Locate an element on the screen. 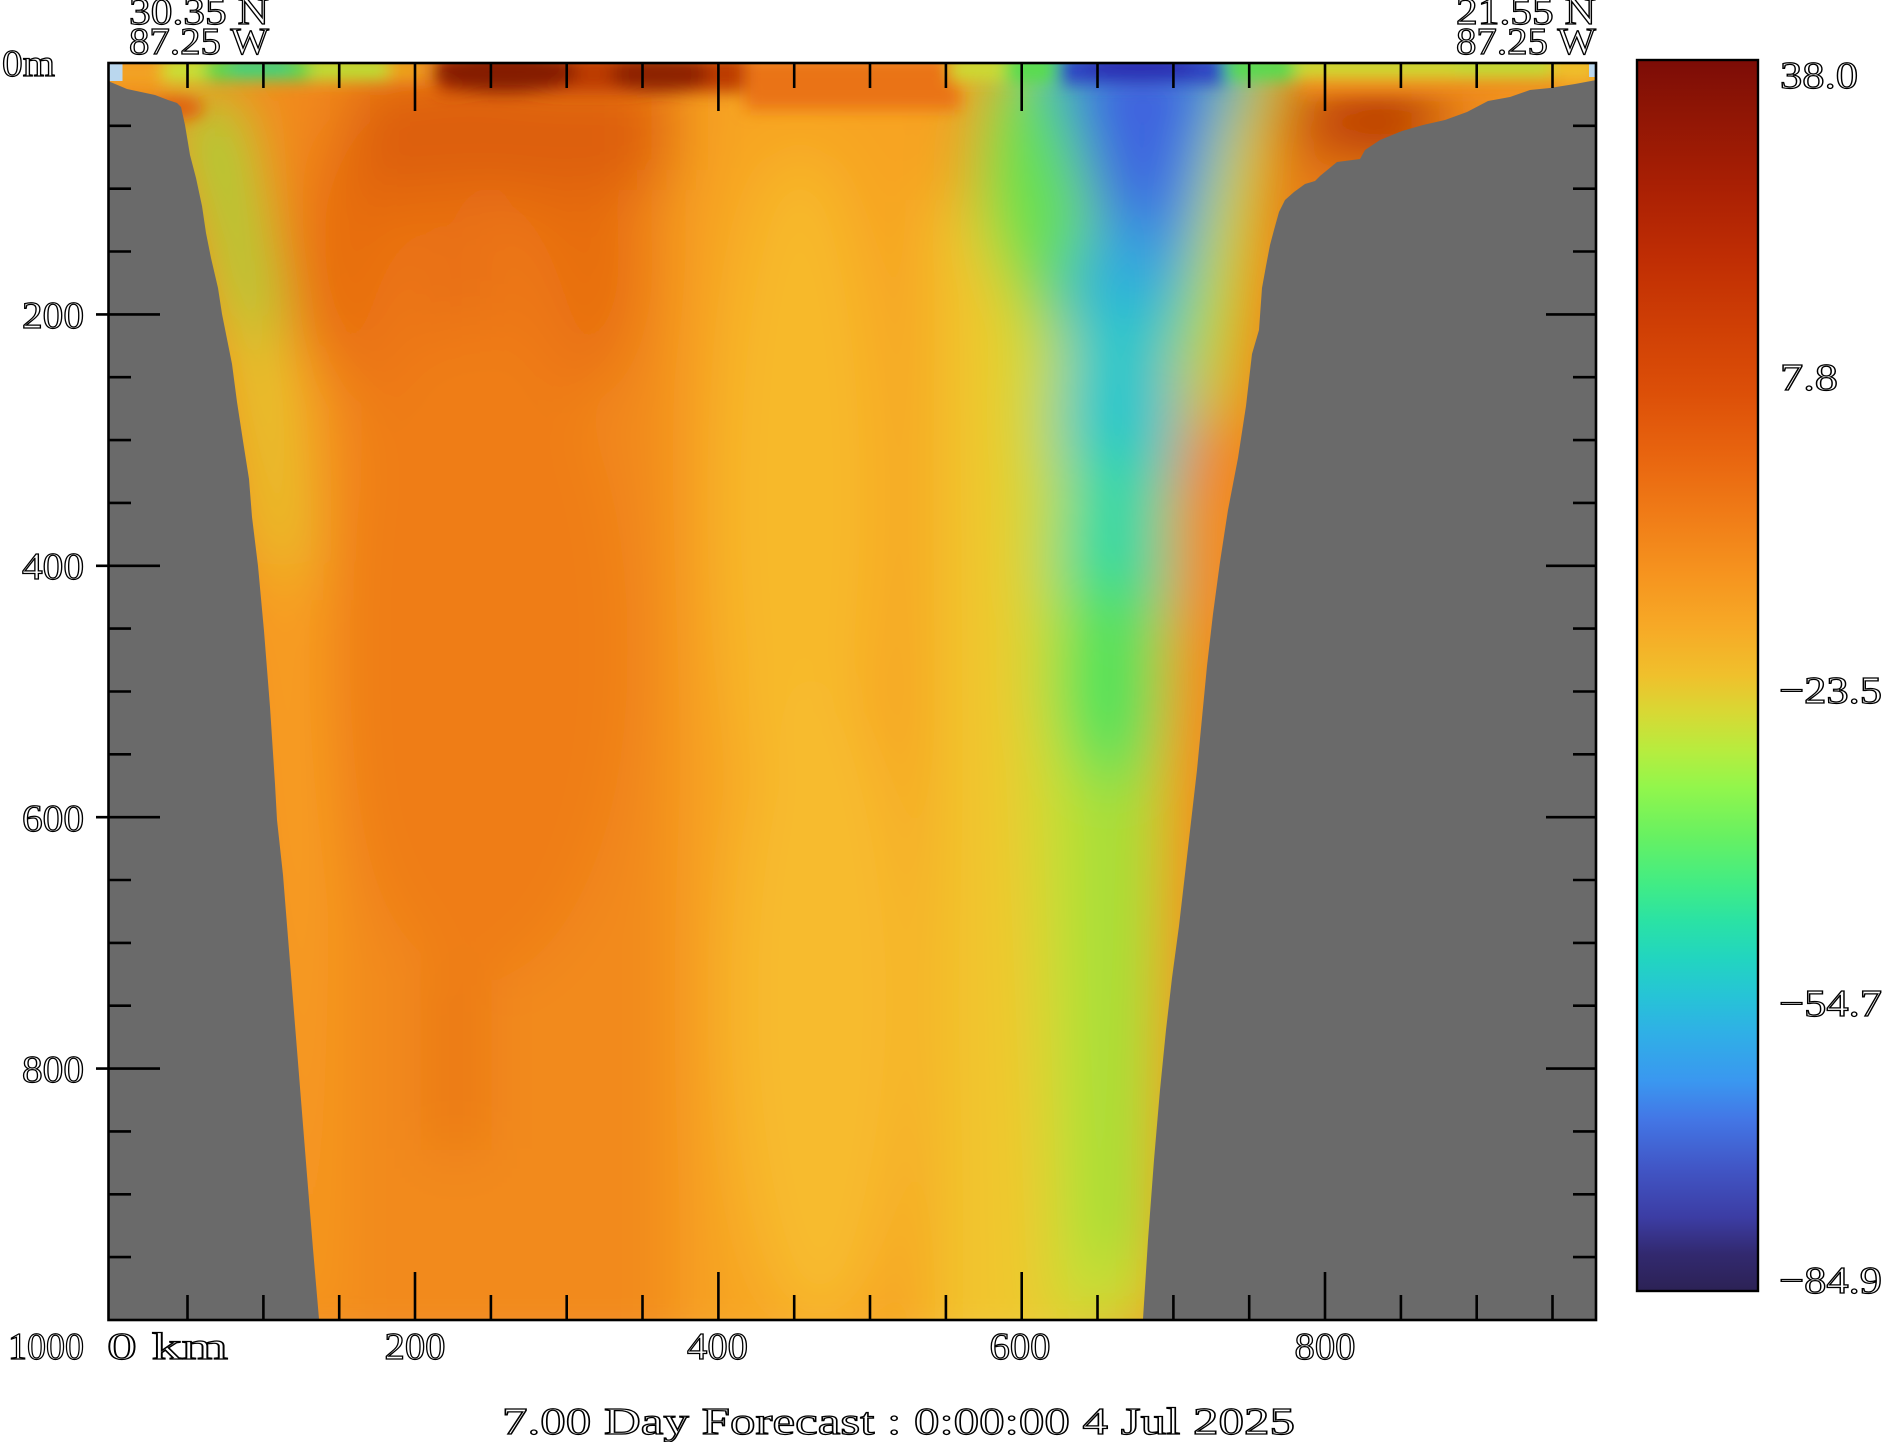 The width and height of the screenshot is (1898, 1442). svg-text: 38.0 is located at coordinates (1819, 76).